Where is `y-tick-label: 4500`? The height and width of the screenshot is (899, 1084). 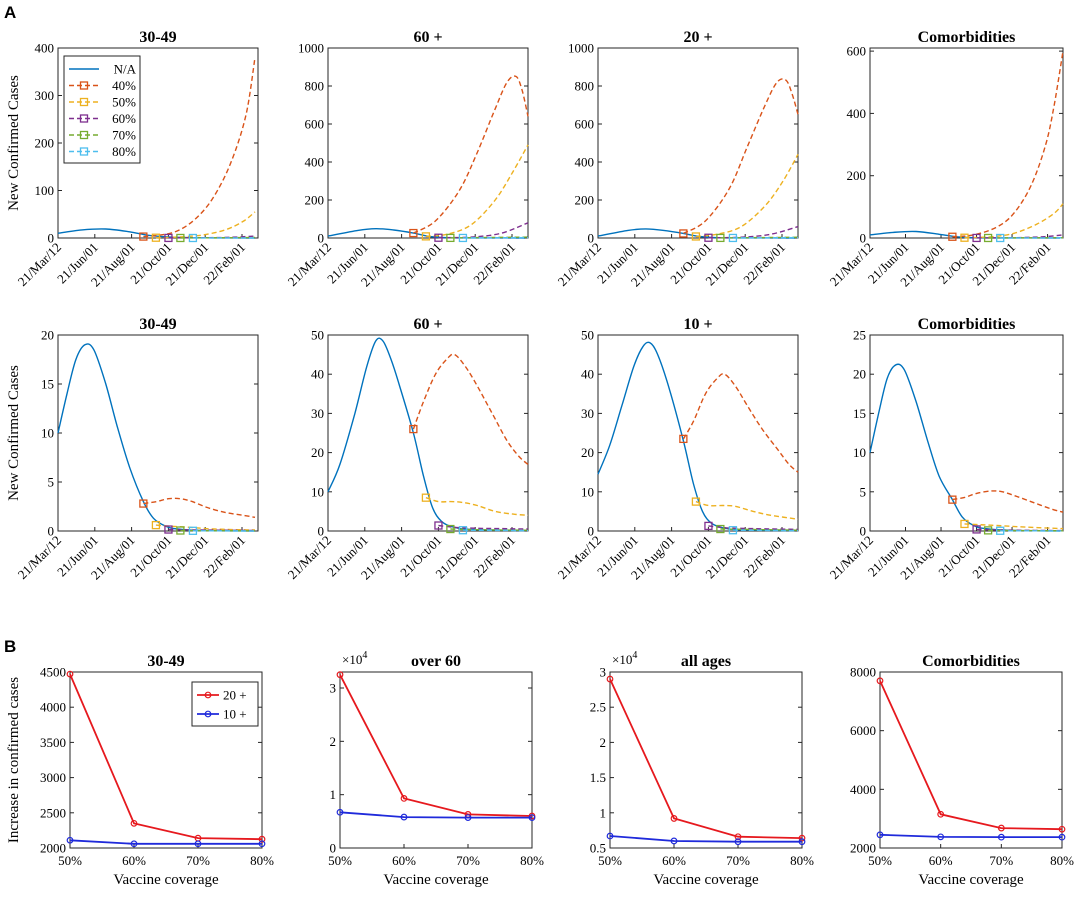 y-tick-label: 4500 is located at coordinates (53, 672).